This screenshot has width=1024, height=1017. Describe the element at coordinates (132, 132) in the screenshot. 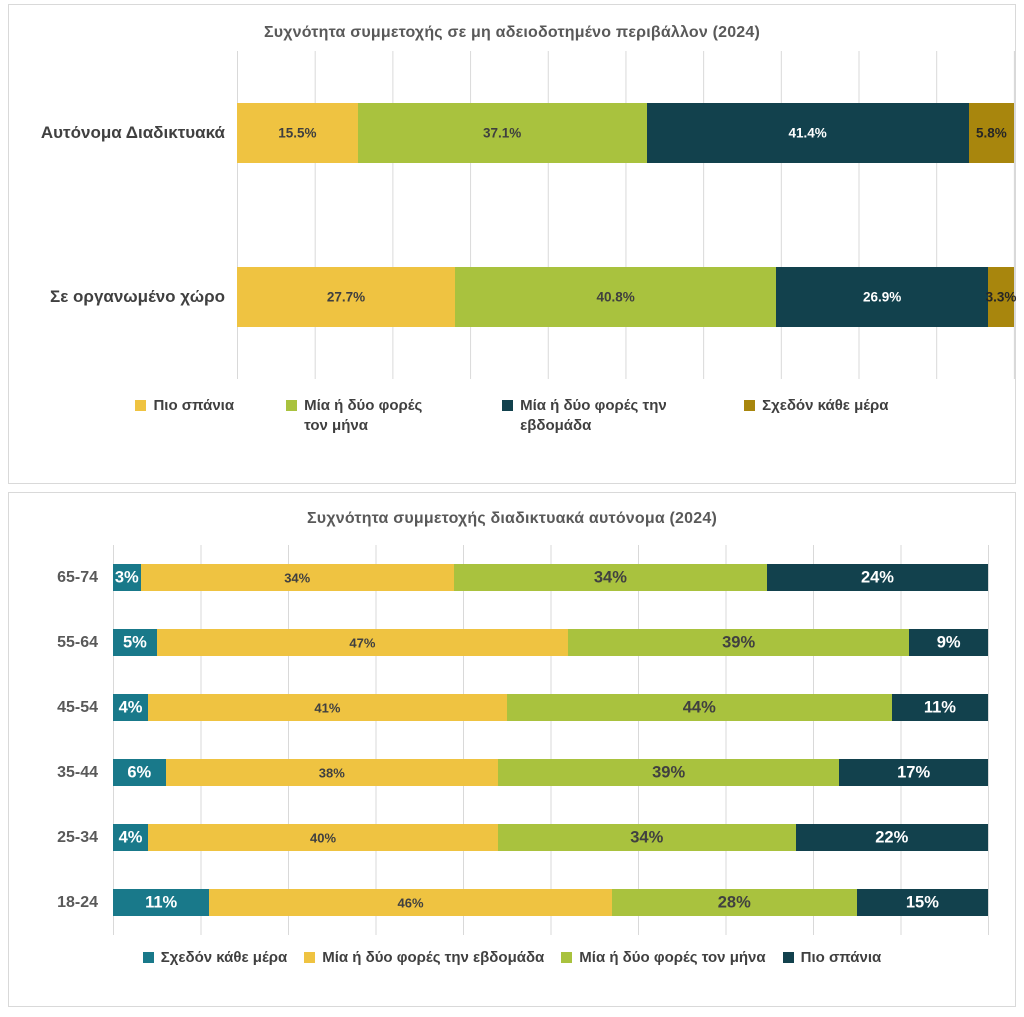

I see `category-label: Αυτόνομα Διαδικτυακά` at that location.